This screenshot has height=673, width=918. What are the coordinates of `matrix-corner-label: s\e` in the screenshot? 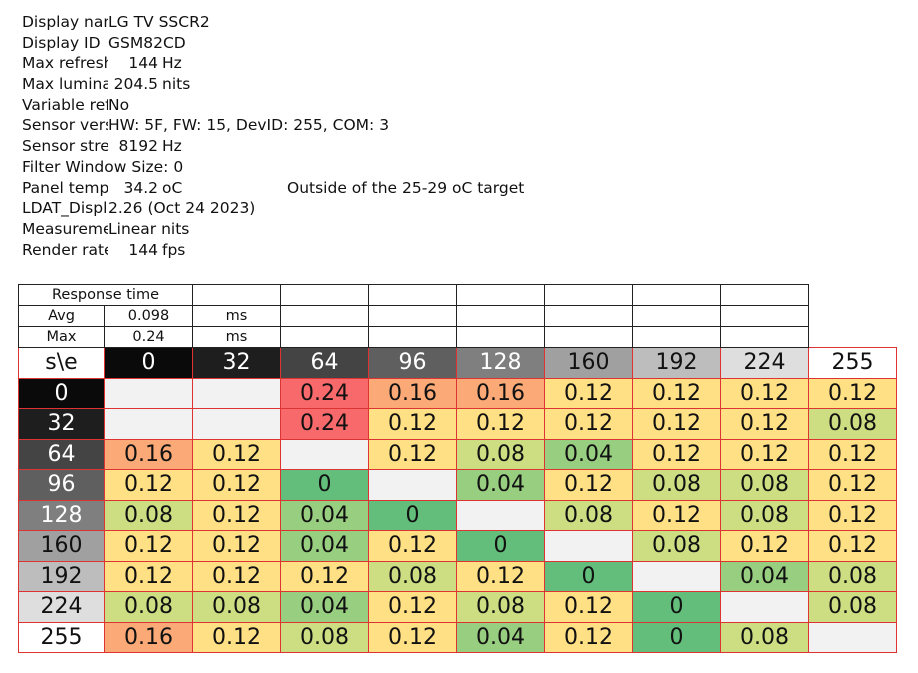 It's located at (61, 363).